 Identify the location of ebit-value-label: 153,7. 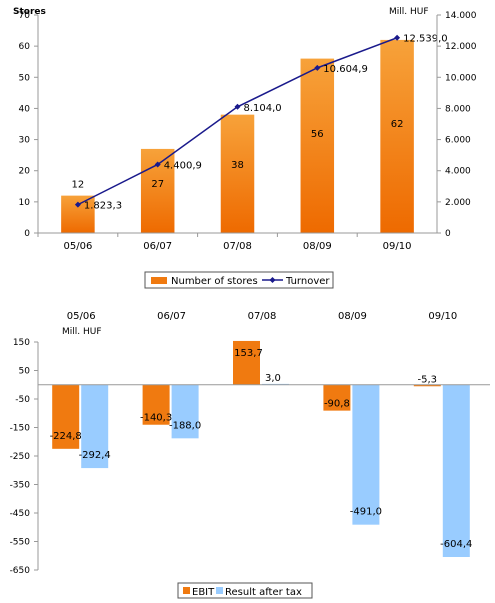
(248, 353).